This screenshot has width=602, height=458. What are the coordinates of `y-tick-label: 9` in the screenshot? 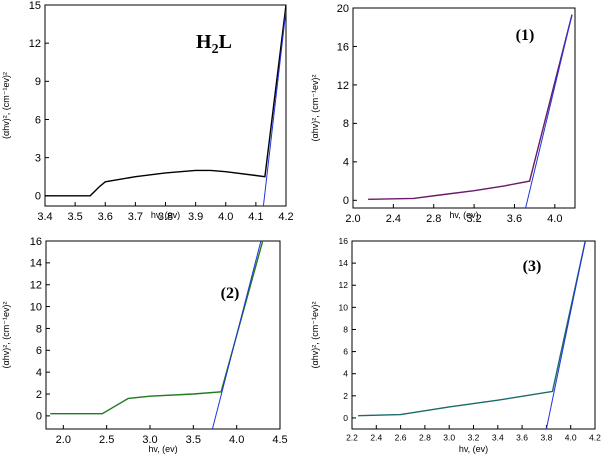 It's located at (38, 82).